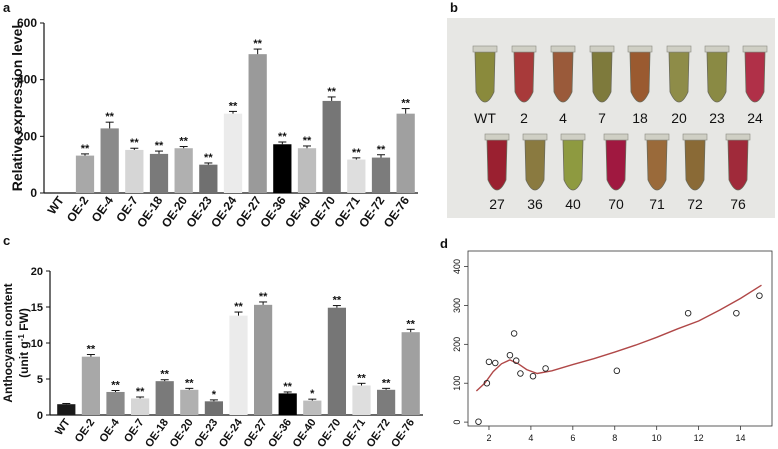  I want to click on tube-label: 70, so click(616, 204).